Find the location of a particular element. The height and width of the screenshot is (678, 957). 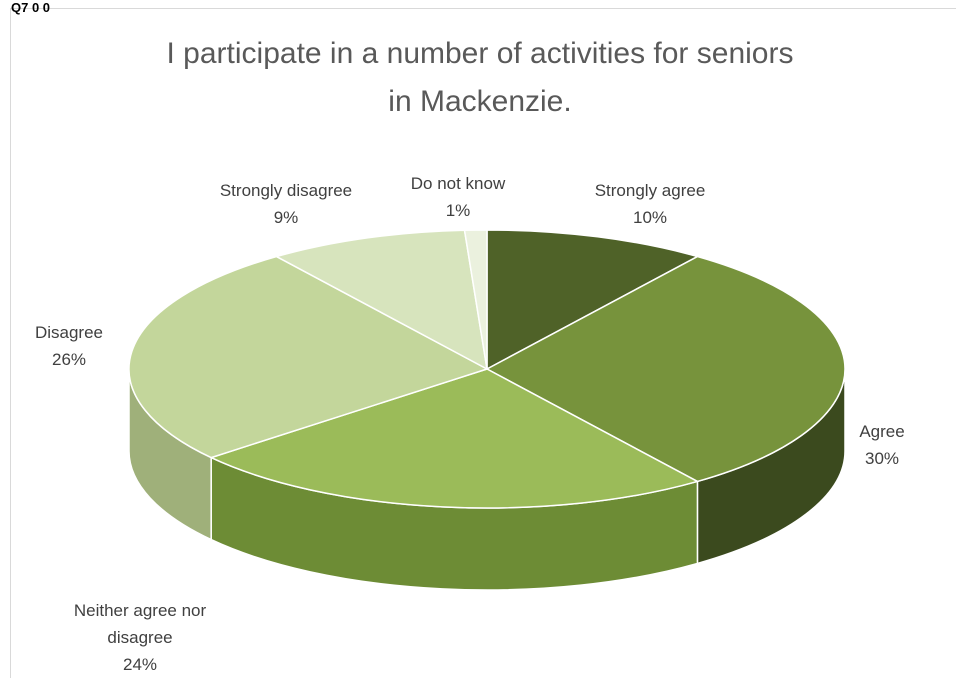

pie-slice-disagree is located at coordinates (308, 357).